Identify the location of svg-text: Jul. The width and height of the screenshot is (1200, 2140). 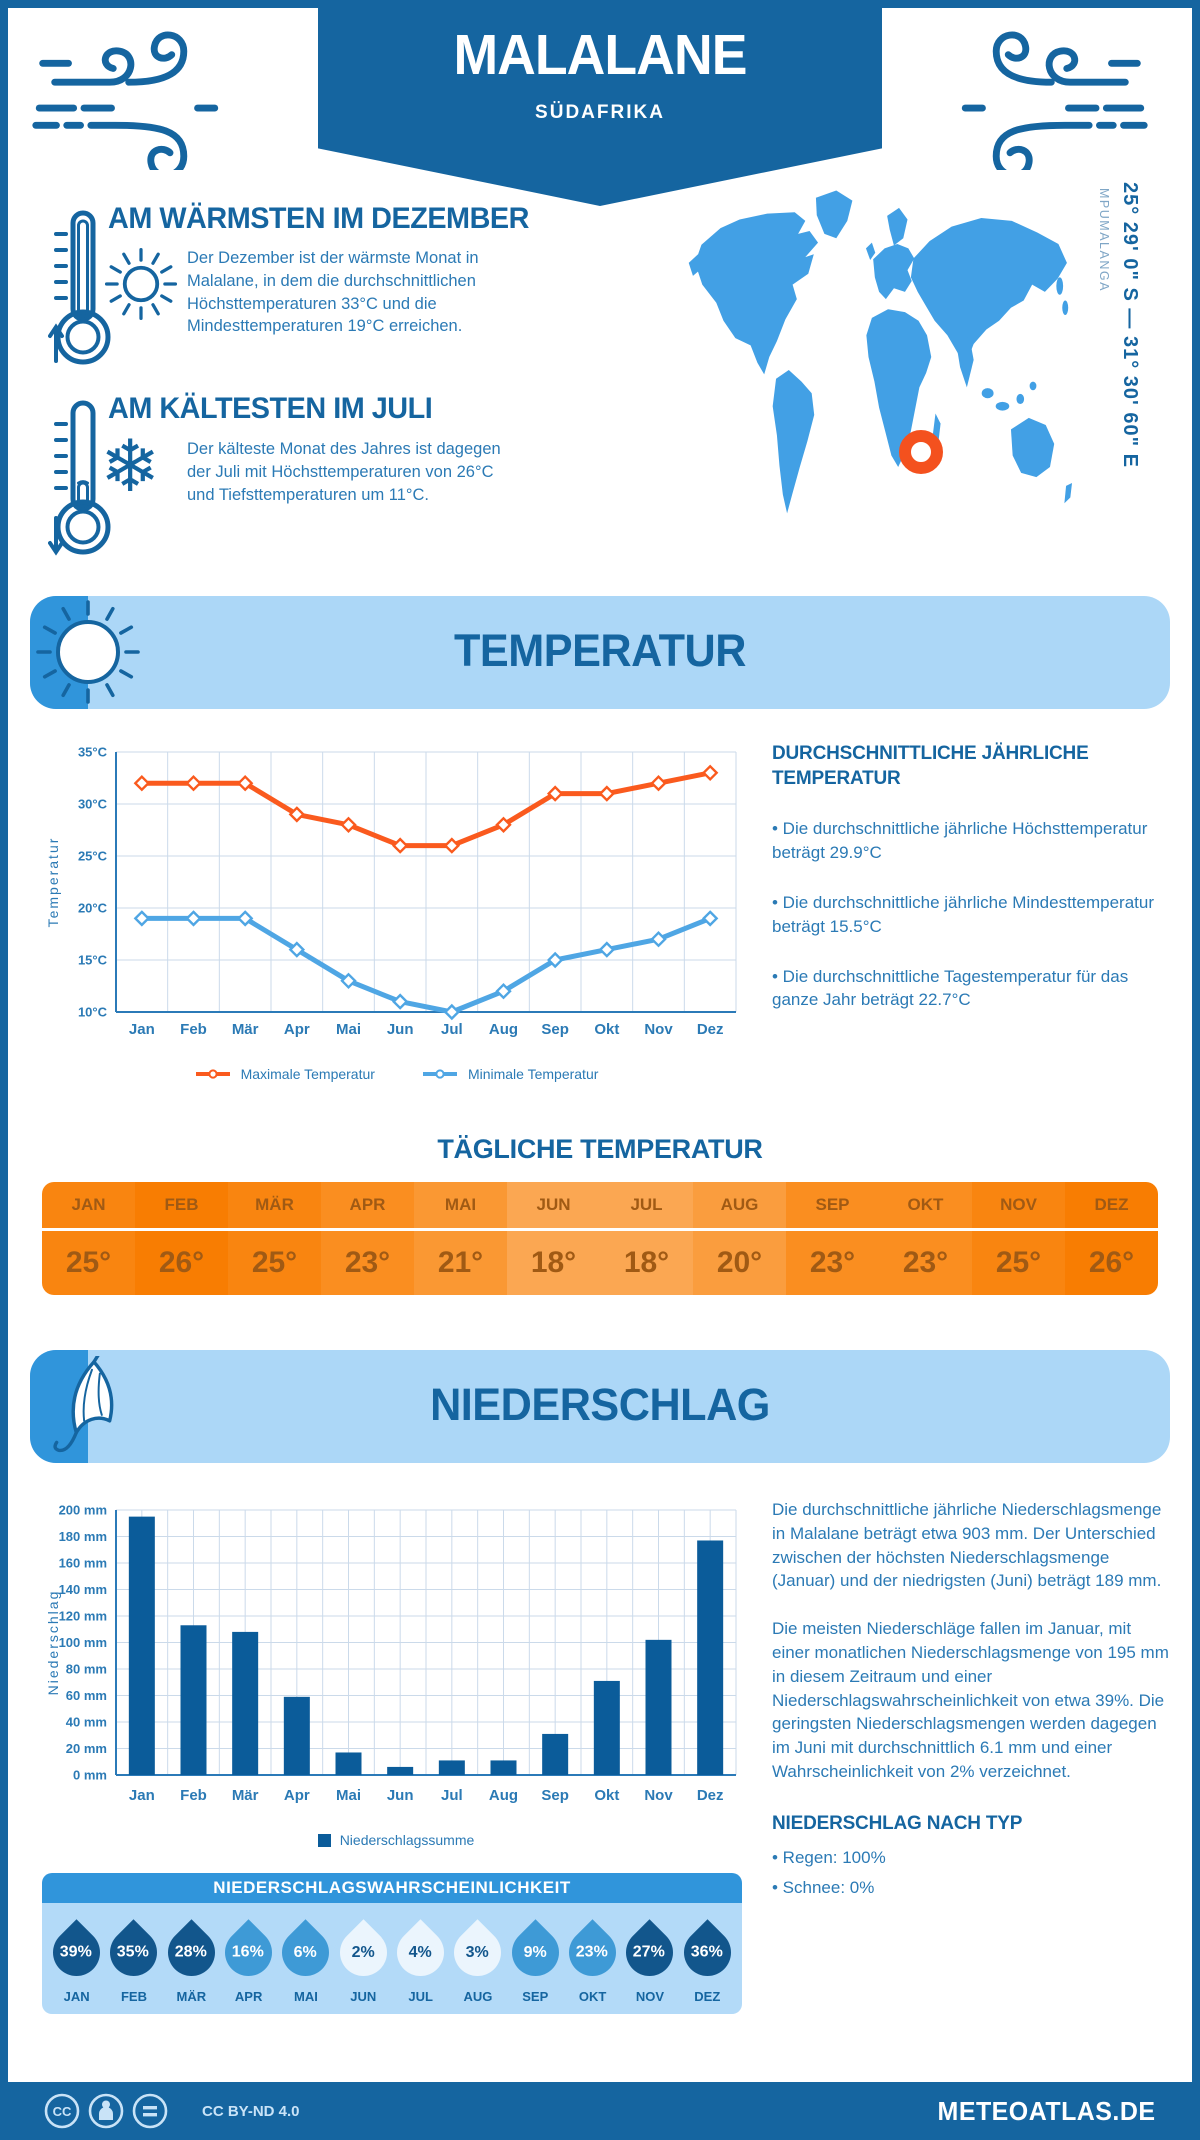
(452, 1795).